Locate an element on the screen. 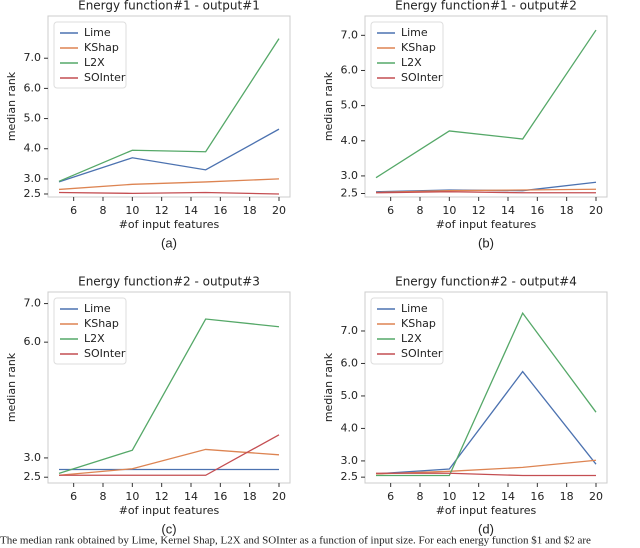 The image size is (640, 548). panel-label: (c) is located at coordinates (168, 528).